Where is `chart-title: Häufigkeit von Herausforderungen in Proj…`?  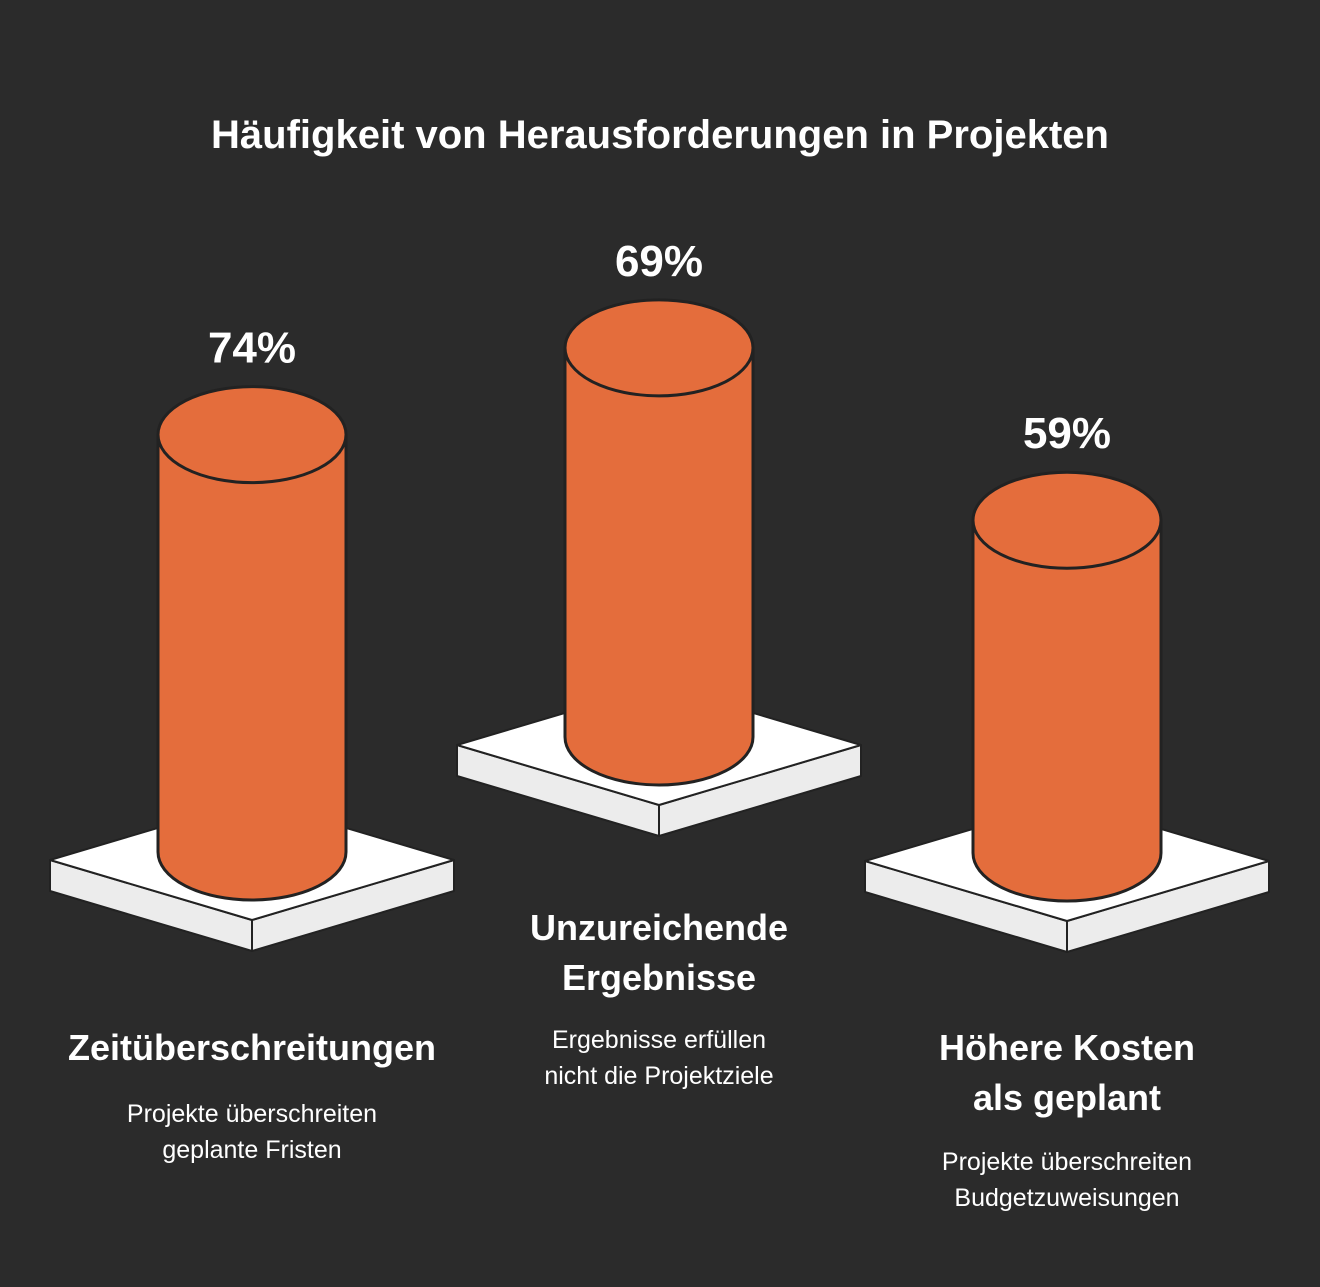
chart-title: Häufigkeit von Herausforderungen in Proj… is located at coordinates (660, 135).